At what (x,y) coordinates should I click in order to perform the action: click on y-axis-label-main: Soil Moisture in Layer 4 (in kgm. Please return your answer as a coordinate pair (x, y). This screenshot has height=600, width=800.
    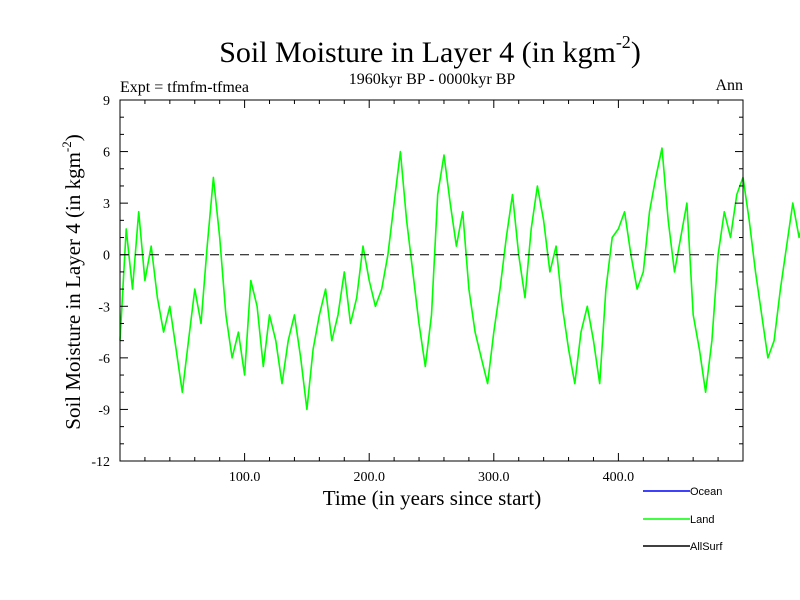
    Looking at the image, I should click on (73, 291).